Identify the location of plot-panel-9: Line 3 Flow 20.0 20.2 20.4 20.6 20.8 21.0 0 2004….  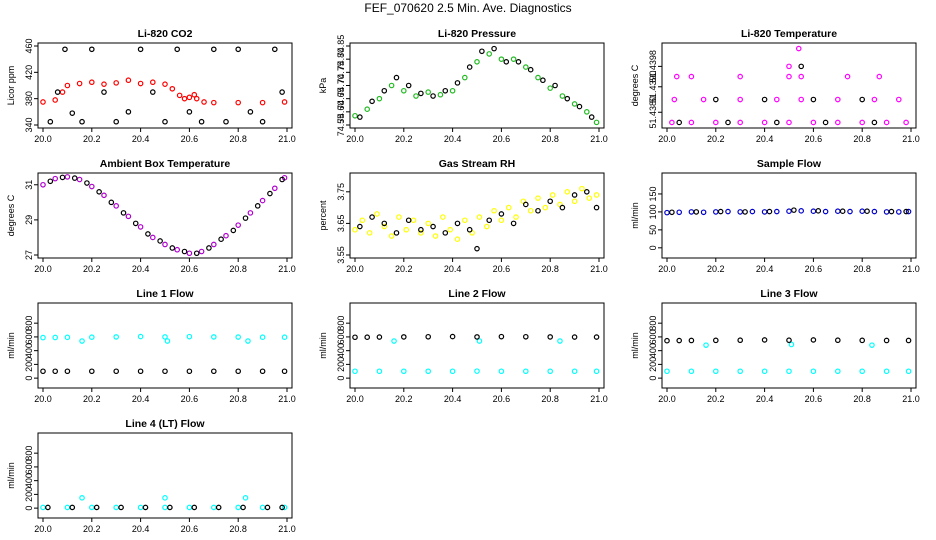
(775, 346).